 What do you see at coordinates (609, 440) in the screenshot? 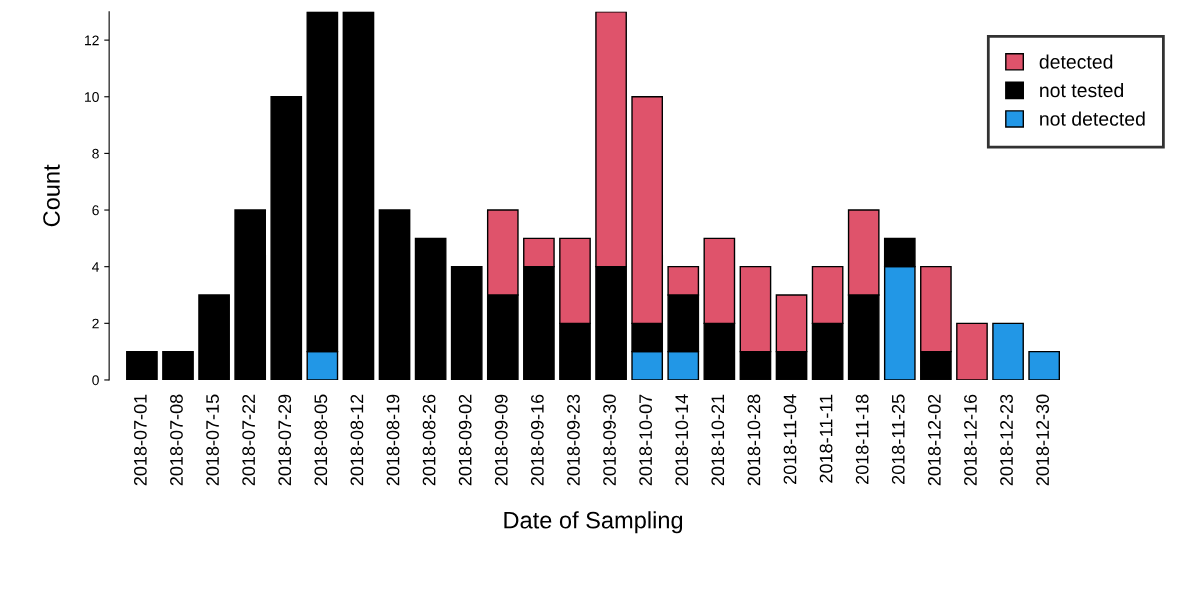
I see `x-tick-label: 2018-09-30` at bounding box center [609, 440].